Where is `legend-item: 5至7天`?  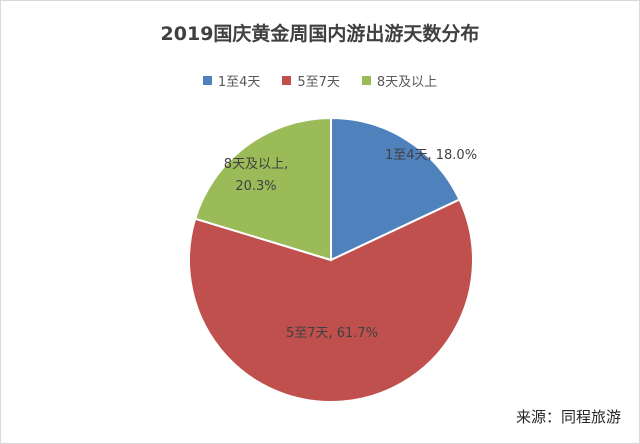 legend-item: 5至7天 is located at coordinates (311, 80).